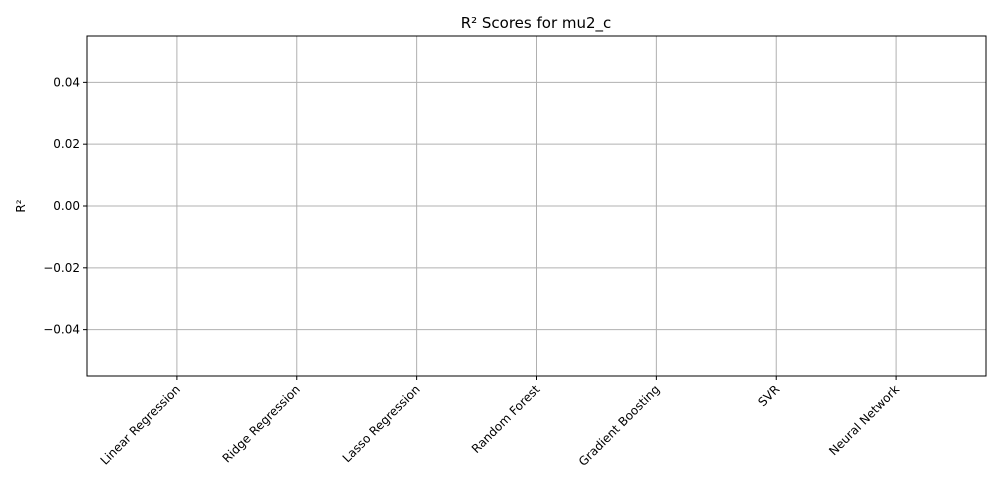 The height and width of the screenshot is (500, 1000). Describe the element at coordinates (381, 423) in the screenshot. I see `x-tick-label: Lasso Regression` at that location.